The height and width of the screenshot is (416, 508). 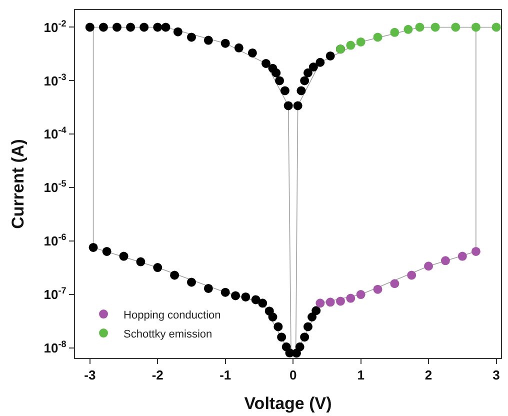 What do you see at coordinates (55, 80) in the screenshot?
I see `y-tick-label: 10$^{-3}$` at bounding box center [55, 80].